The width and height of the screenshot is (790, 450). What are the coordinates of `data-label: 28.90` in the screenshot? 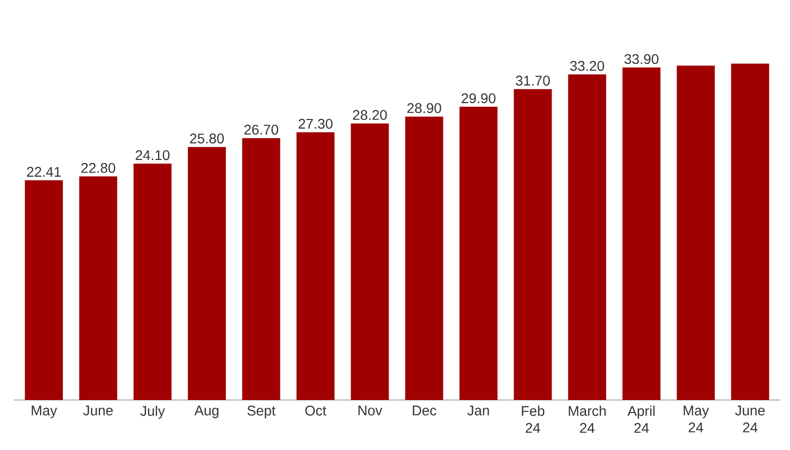 It's located at (424, 108).